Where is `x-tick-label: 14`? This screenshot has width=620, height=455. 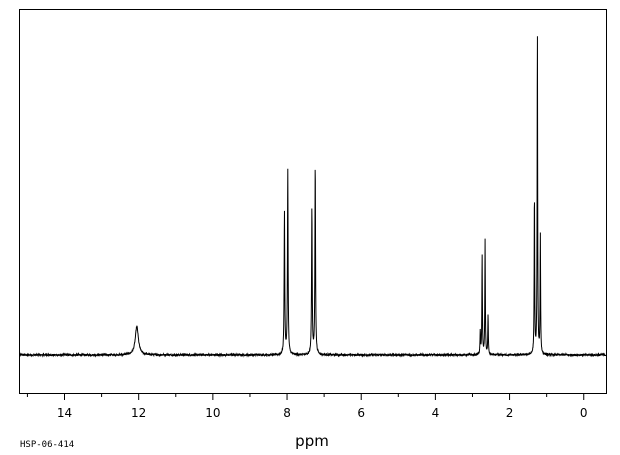
x-tick-label: 14 is located at coordinates (64, 413).